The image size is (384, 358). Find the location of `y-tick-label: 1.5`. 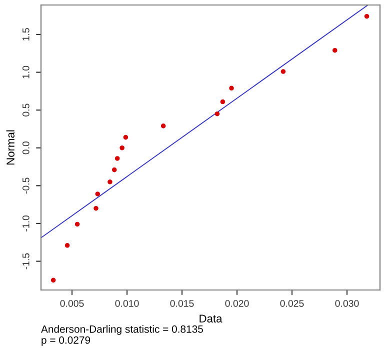

y-tick-label: 1.5 is located at coordinates (26, 34).